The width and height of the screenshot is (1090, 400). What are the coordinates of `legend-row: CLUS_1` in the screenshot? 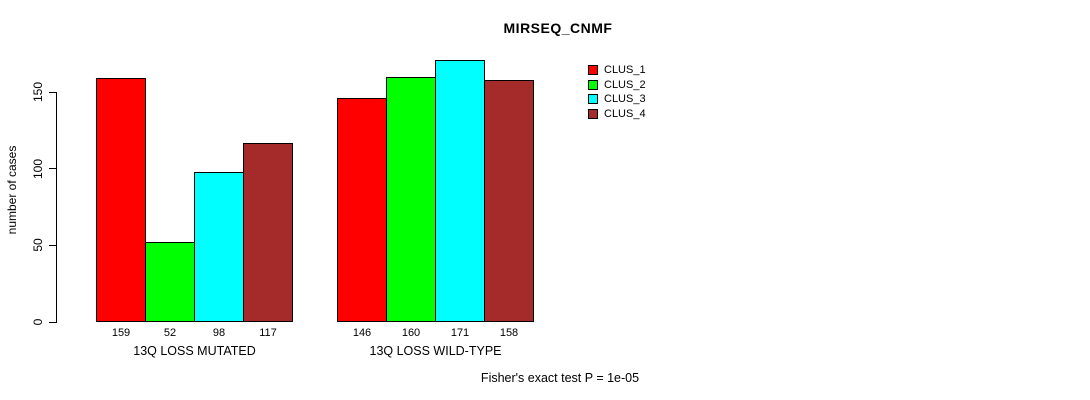 It's located at (617, 70).